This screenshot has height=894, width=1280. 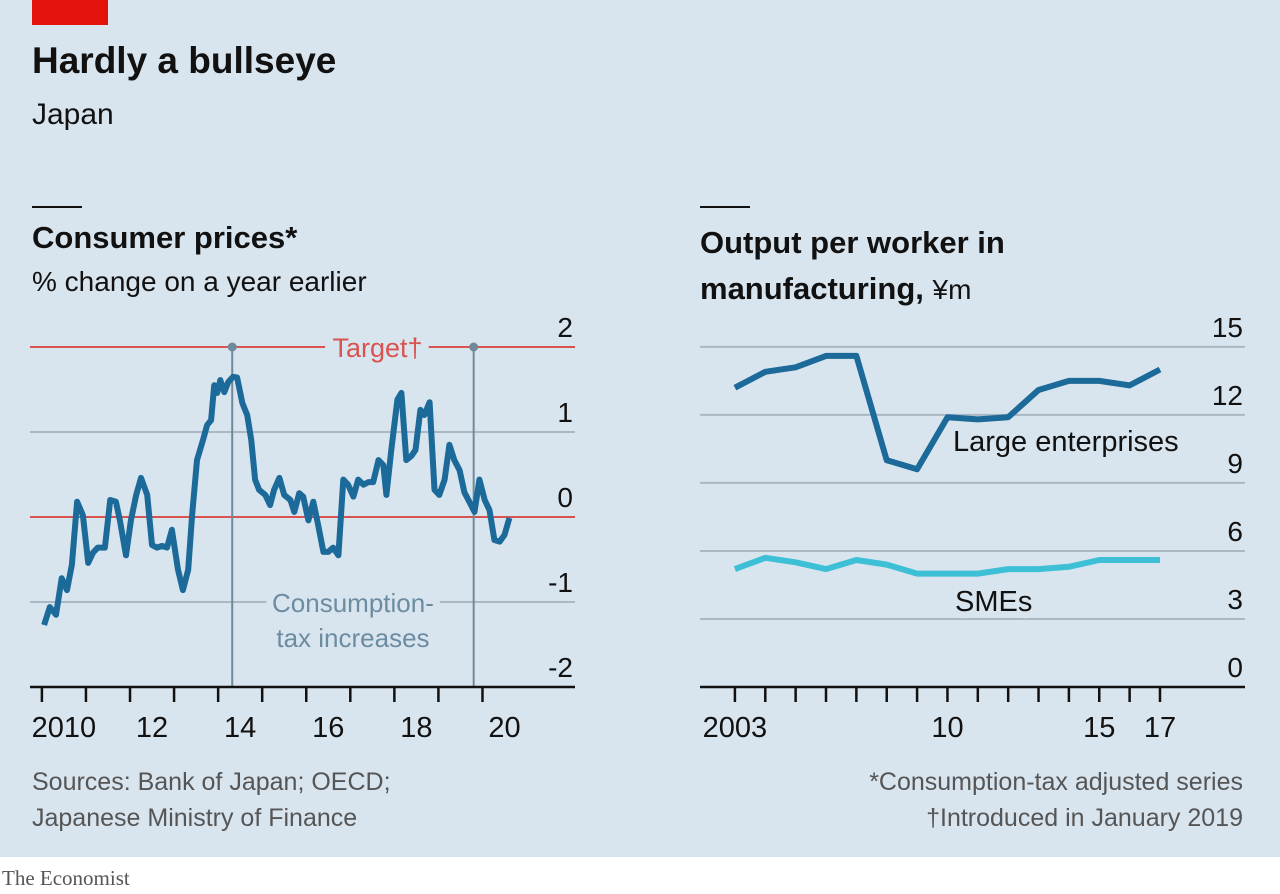 I want to click on y-tick-label: -1, so click(x=560, y=582).